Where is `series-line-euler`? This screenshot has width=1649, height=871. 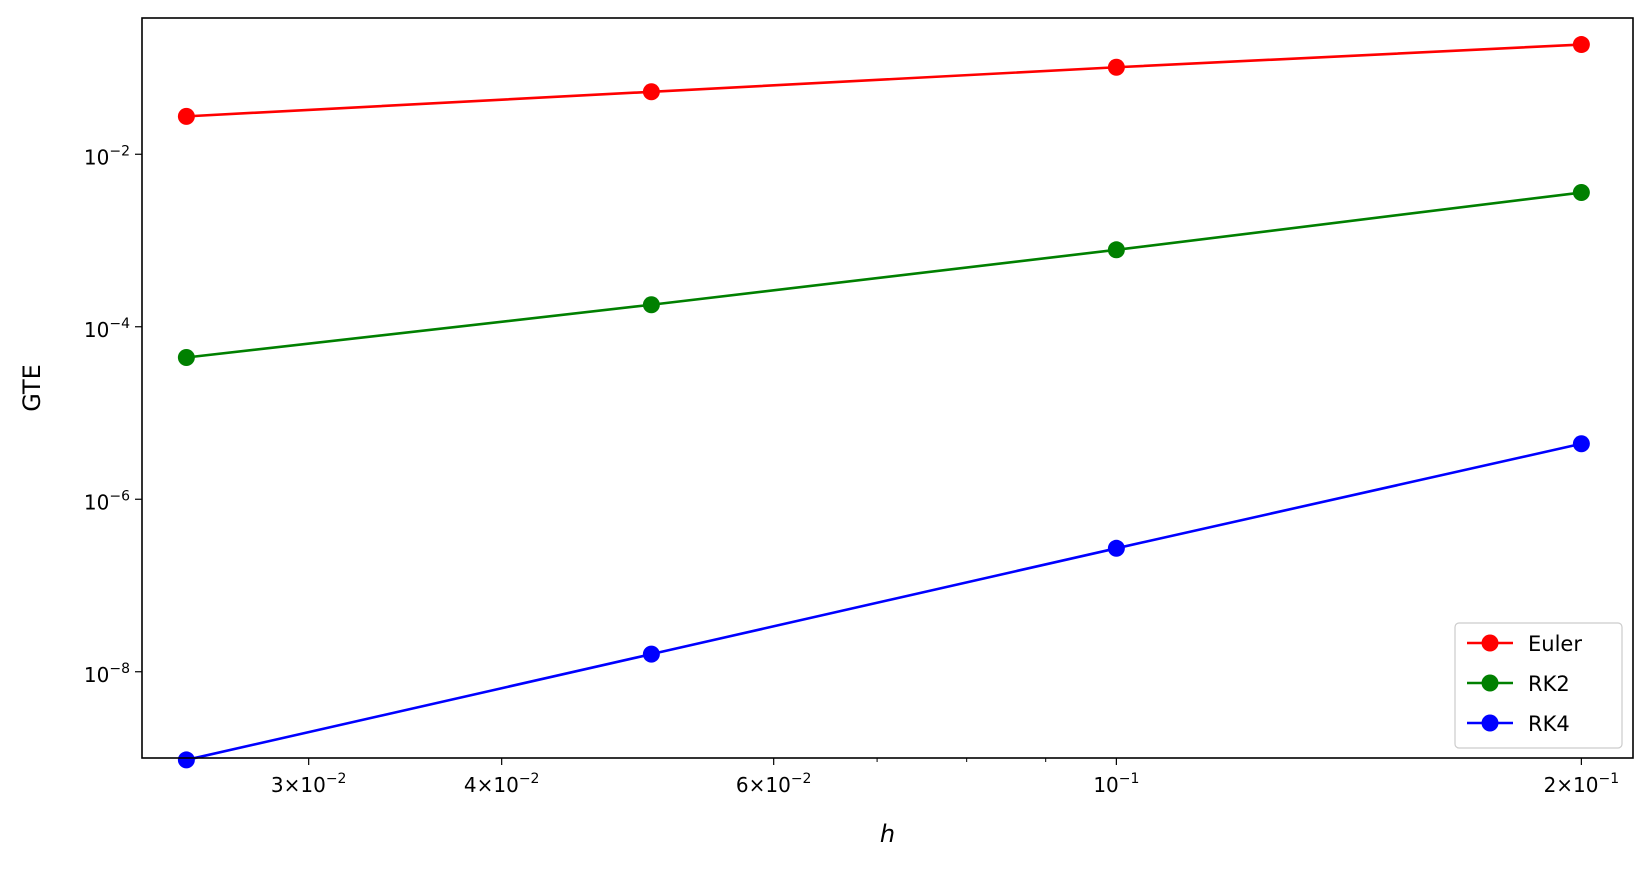 series-line-euler is located at coordinates (884, 80).